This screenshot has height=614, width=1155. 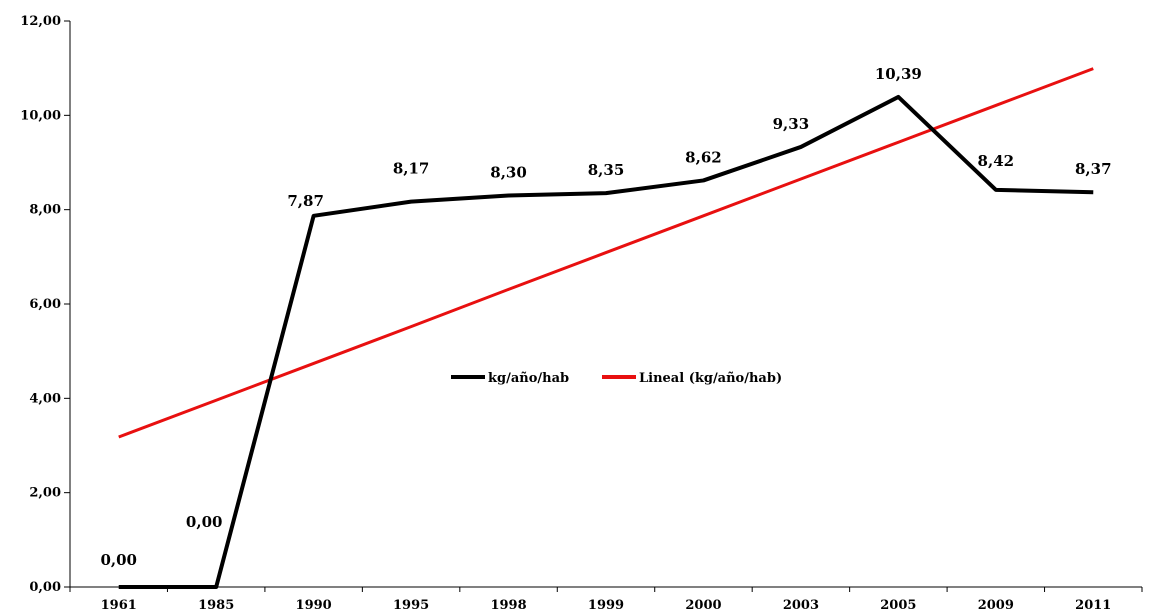 I want to click on x-tick-label: 1998, so click(x=508, y=605).